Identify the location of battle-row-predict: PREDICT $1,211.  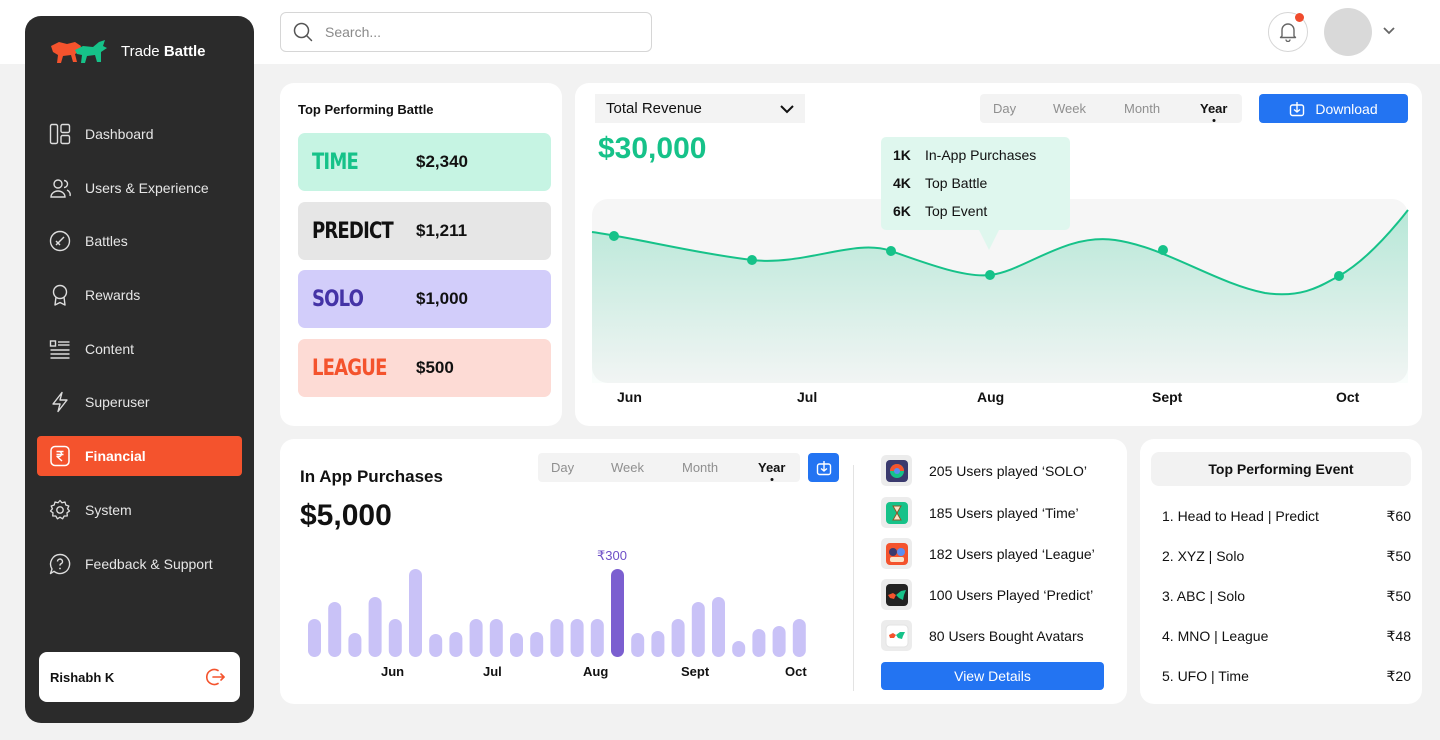
(424, 231).